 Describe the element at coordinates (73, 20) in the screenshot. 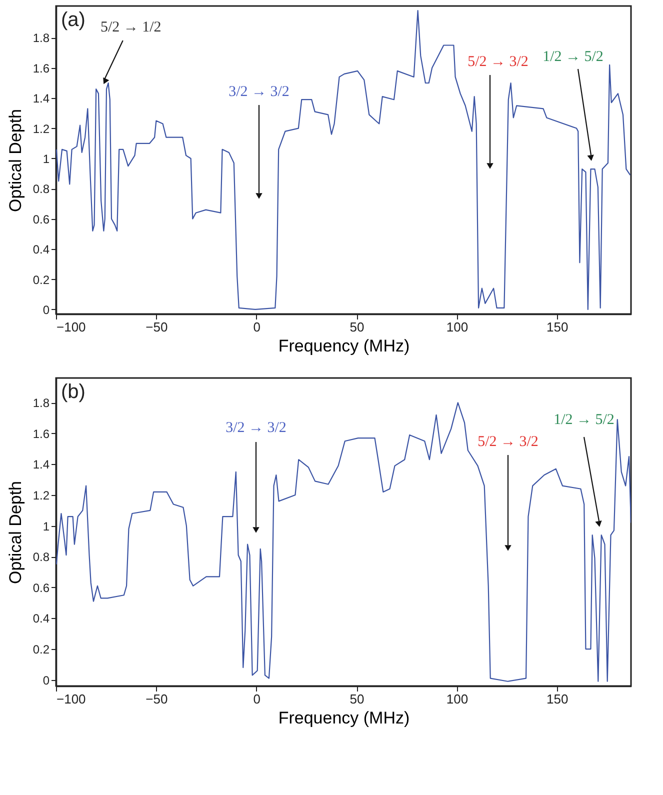

I see `annotation: (a)` at that location.